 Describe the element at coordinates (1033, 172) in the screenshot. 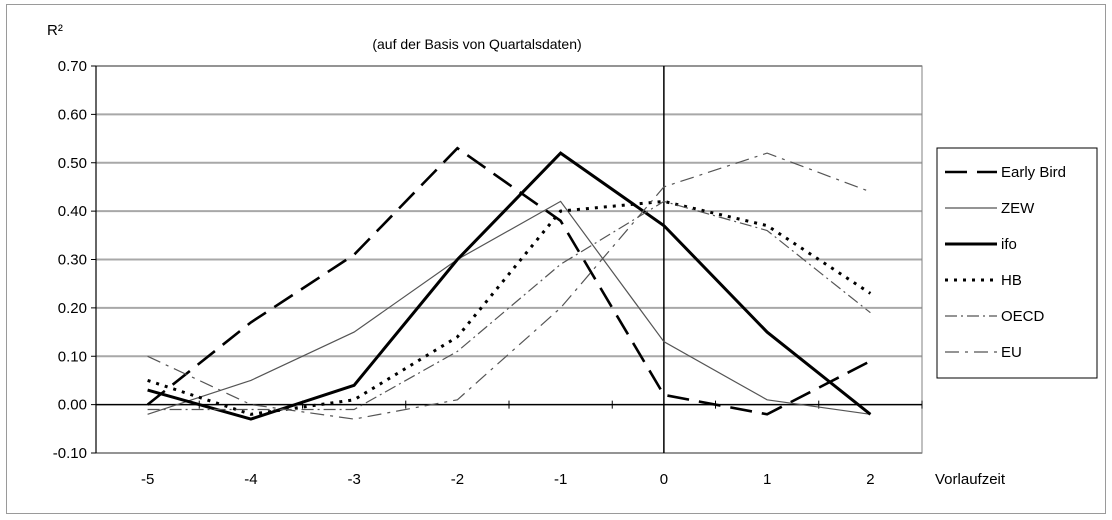

I see `legend-label: Early Bird` at that location.